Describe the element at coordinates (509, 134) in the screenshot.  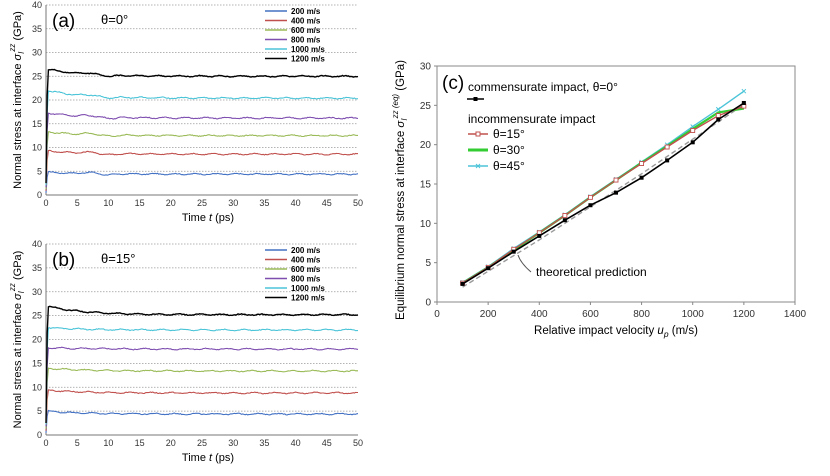
I see `legend-label: θ=15°` at that location.